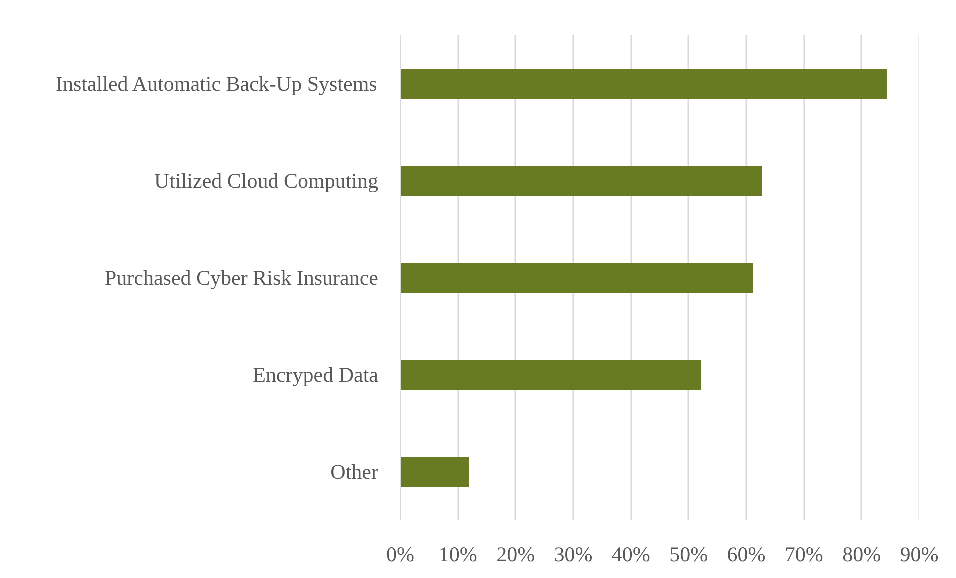 This screenshot has height=578, width=956. What do you see at coordinates (573, 554) in the screenshot?
I see `x-tick-label: 30%` at bounding box center [573, 554].